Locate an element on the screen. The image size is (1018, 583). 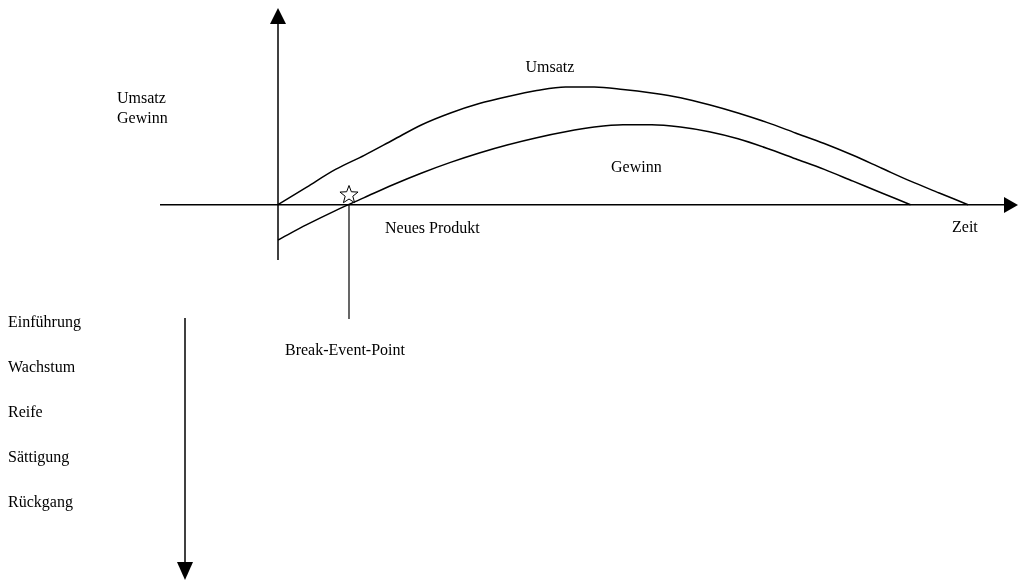
x-axis-title: Zeit is located at coordinates (965, 226).